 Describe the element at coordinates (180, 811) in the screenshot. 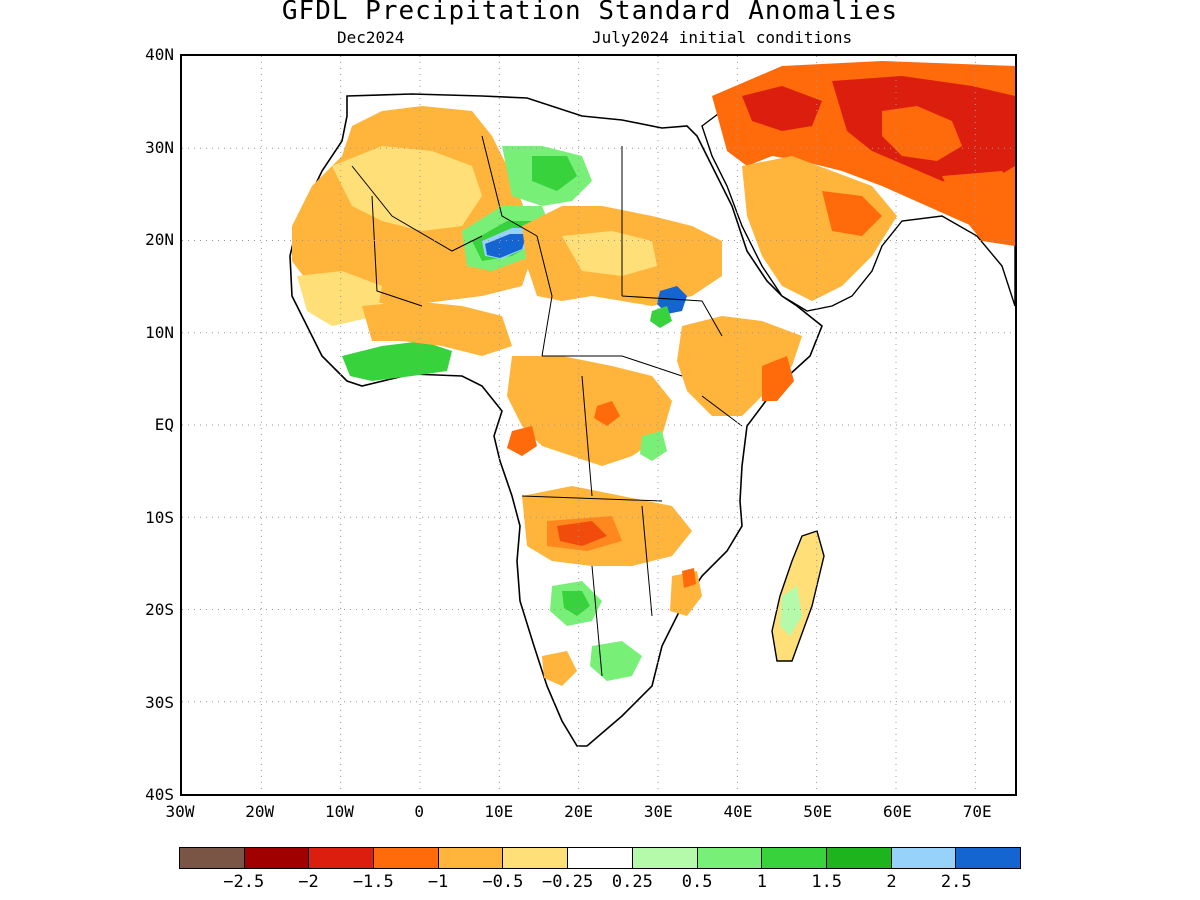

I see `lon-label: 30W` at that location.